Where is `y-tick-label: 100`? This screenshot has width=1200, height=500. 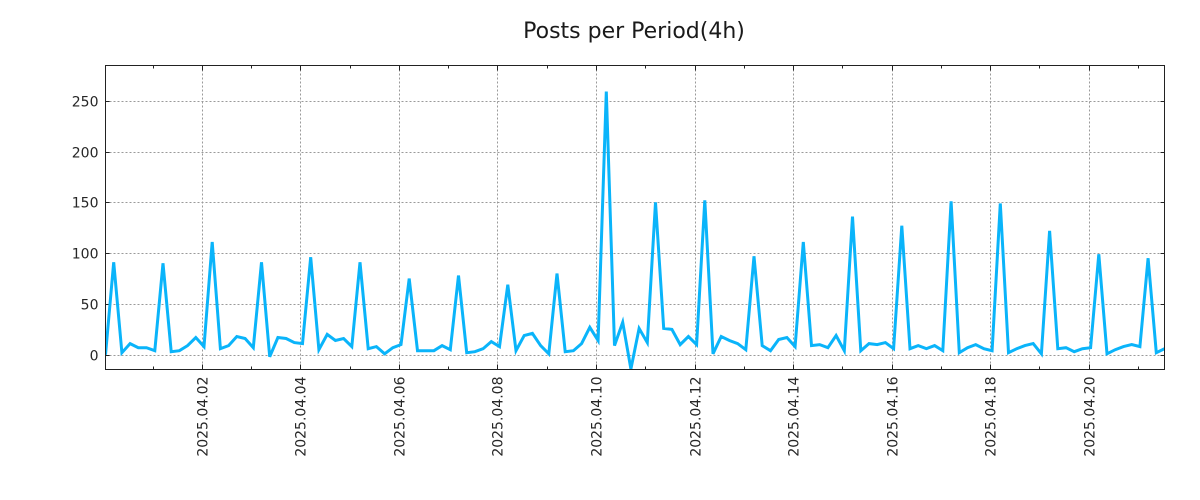 y-tick-label: 100 is located at coordinates (85, 255).